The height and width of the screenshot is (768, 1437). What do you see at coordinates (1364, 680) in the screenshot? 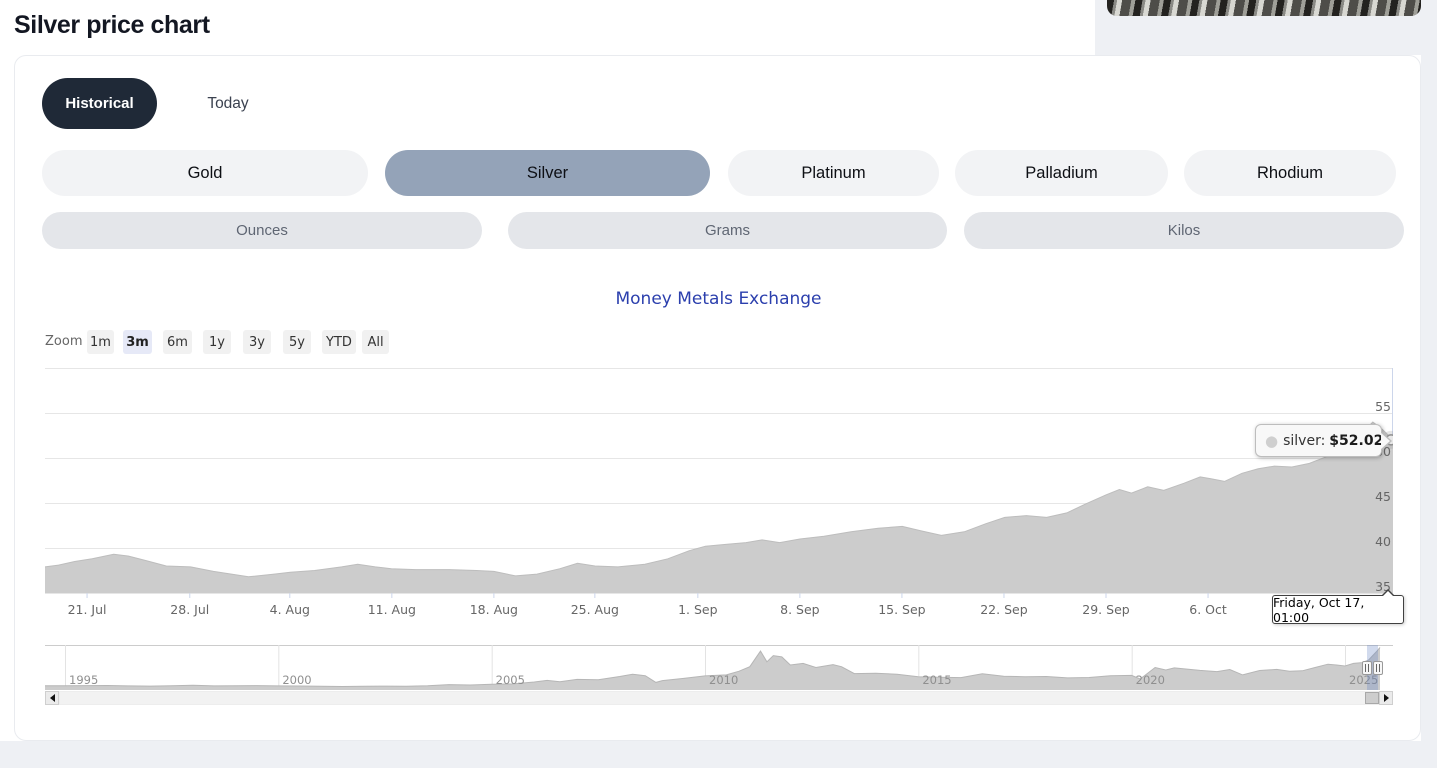
I see `navigator-year-label: 2025` at bounding box center [1364, 680].